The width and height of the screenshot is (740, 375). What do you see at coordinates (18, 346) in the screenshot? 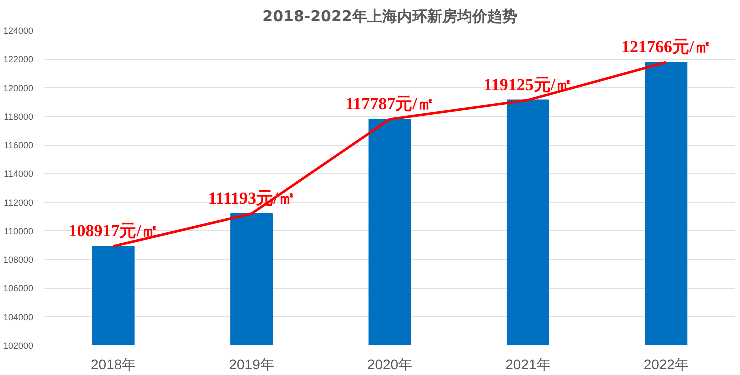
I see `y-tick-label: 102000` at bounding box center [18, 346].